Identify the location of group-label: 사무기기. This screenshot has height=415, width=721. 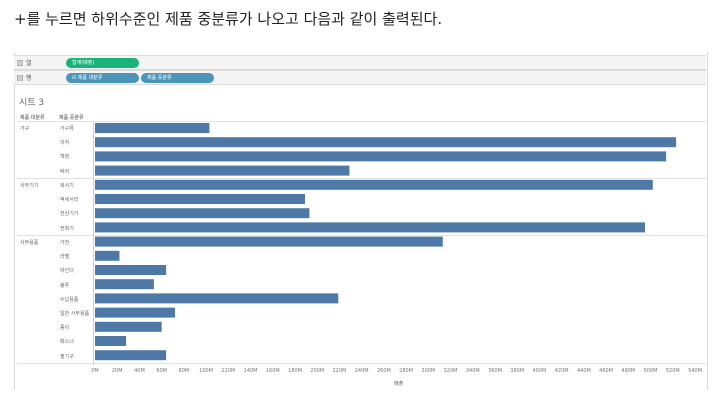
(29, 186).